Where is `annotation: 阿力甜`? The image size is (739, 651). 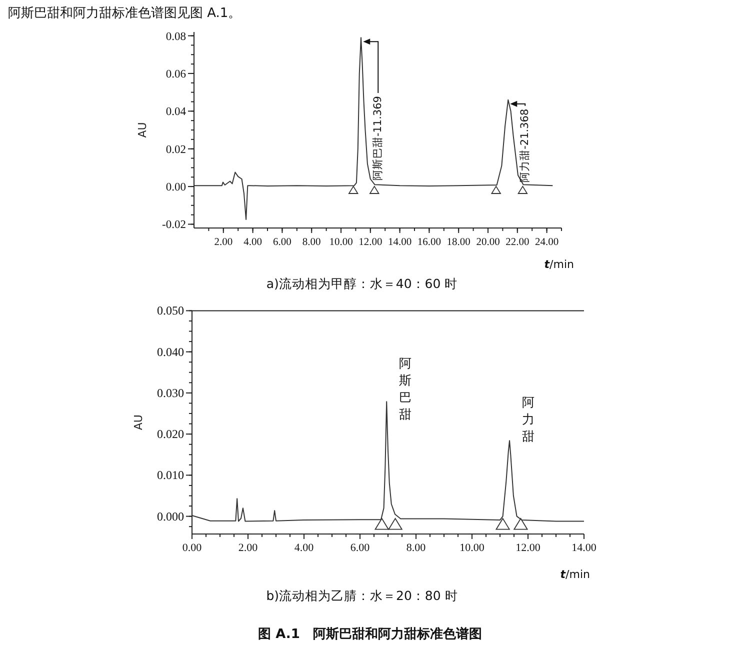 annotation: 阿力甜 is located at coordinates (529, 419).